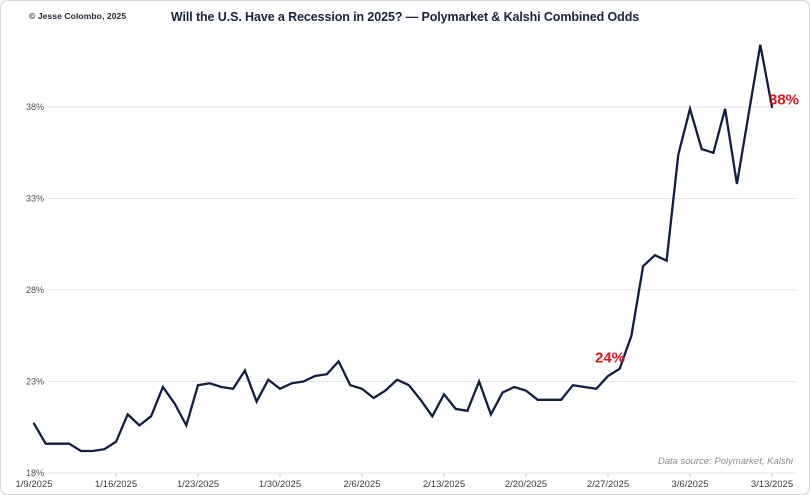 Image resolution: width=810 pixels, height=495 pixels. What do you see at coordinates (116, 484) in the screenshot?
I see `x-tick-label: 1/16/2025` at bounding box center [116, 484].